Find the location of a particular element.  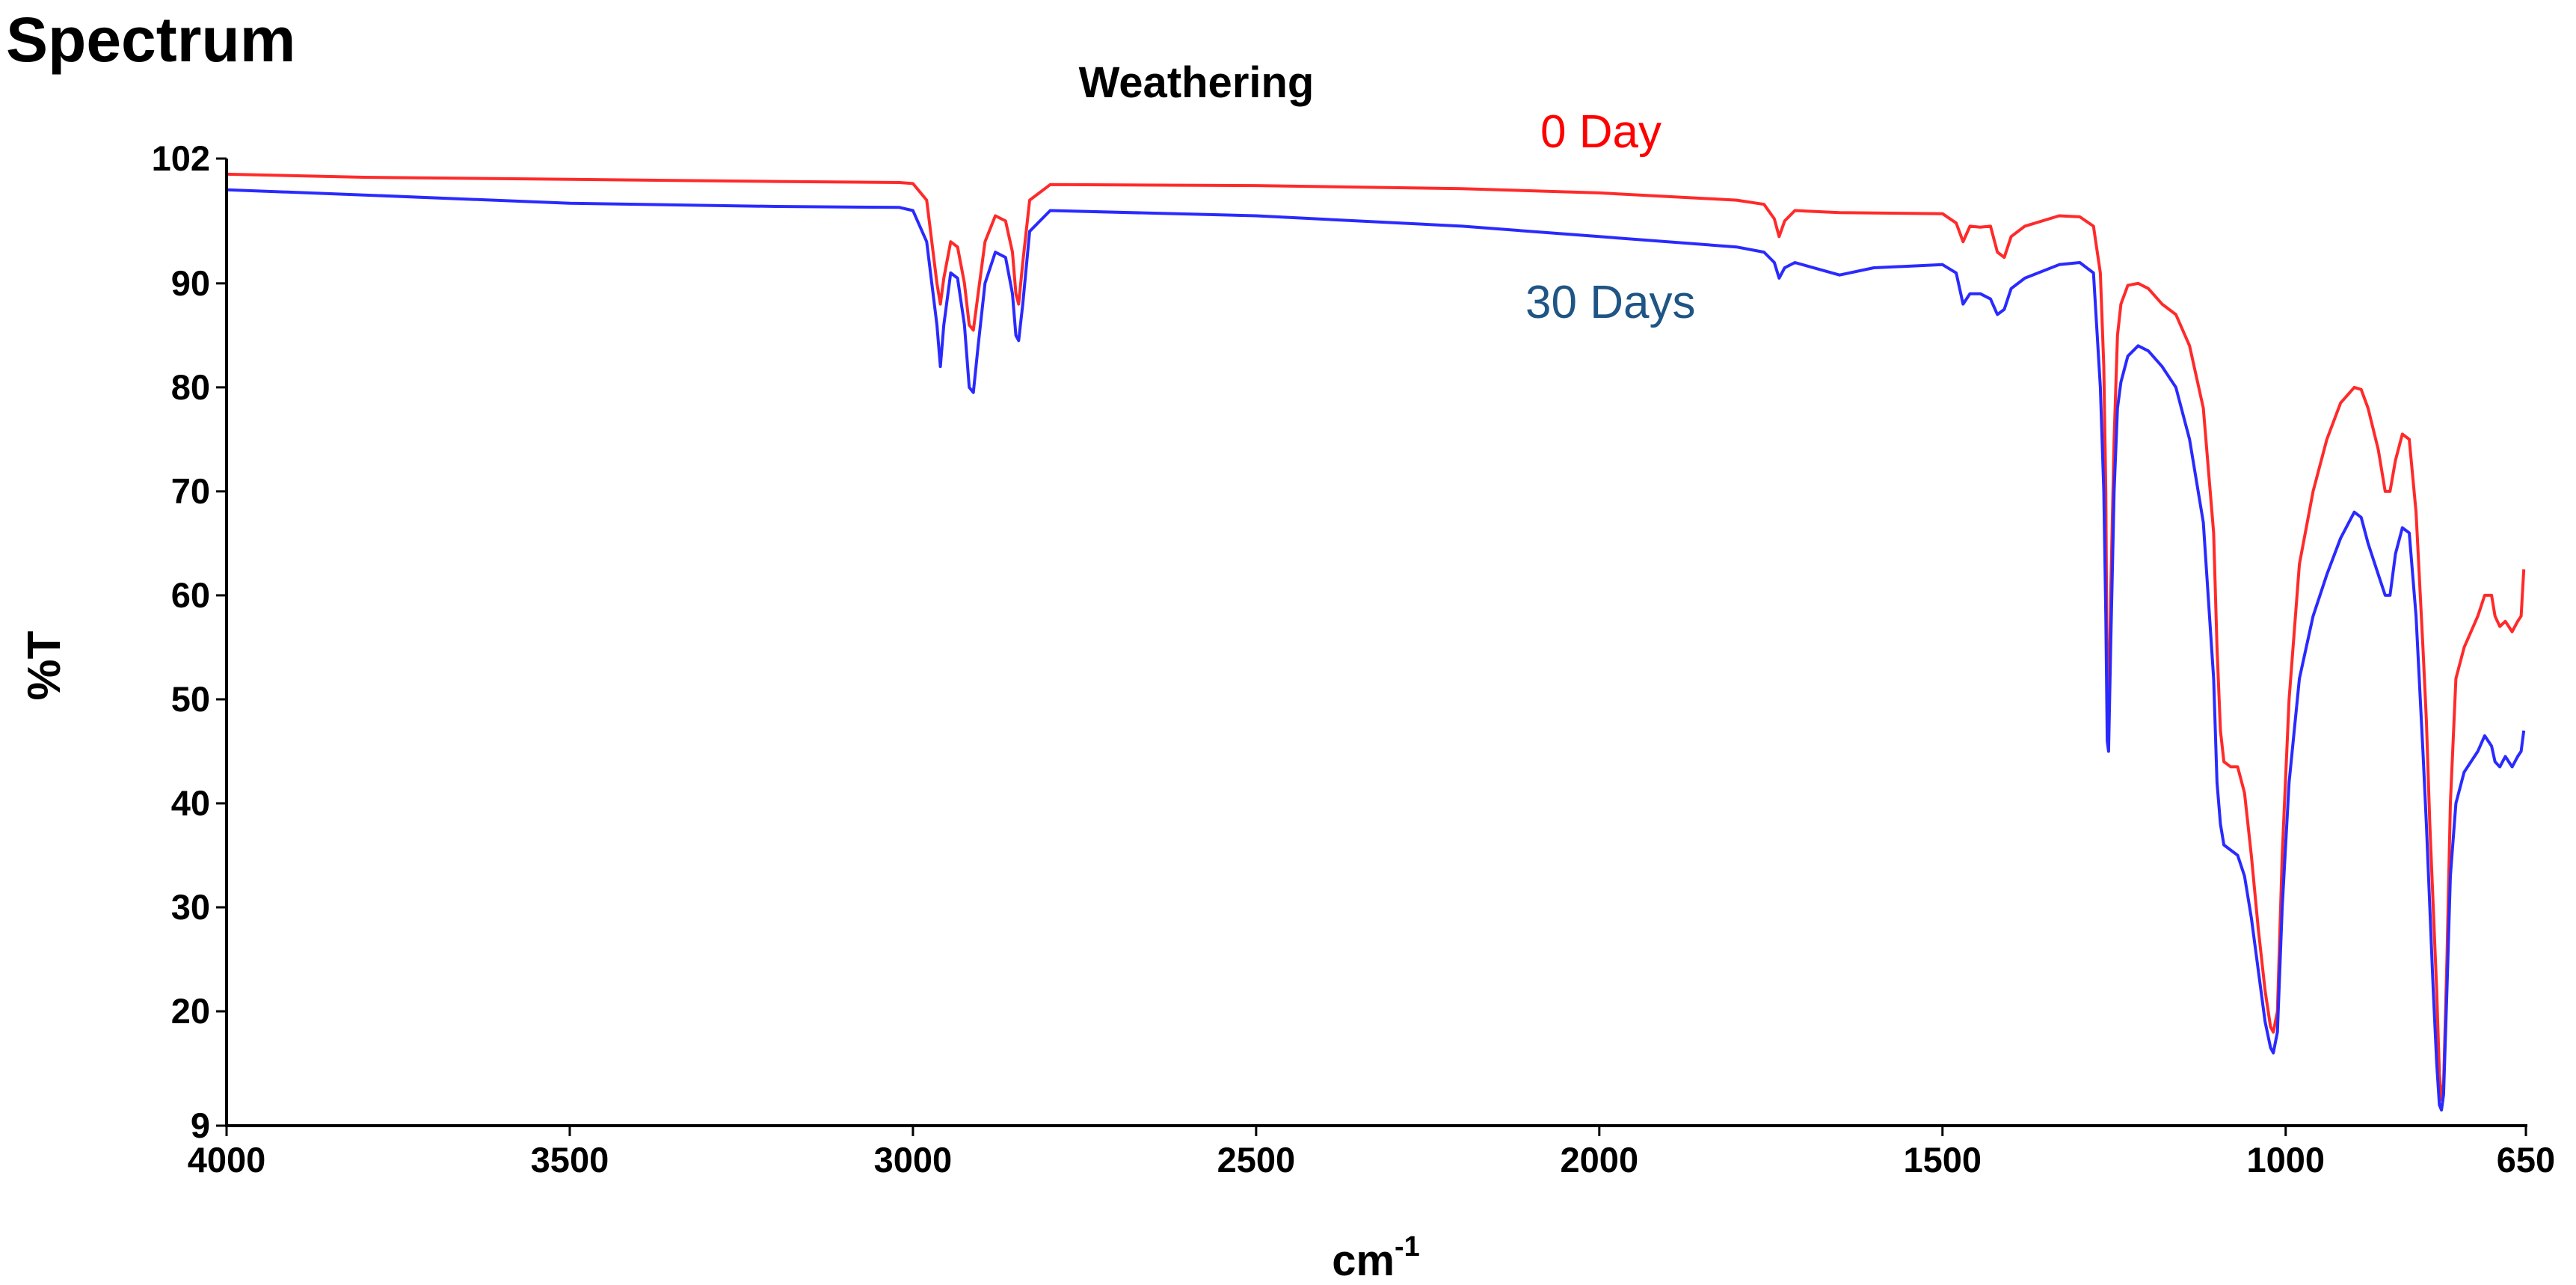

x-tick-label: 1500 is located at coordinates (1942, 1160).